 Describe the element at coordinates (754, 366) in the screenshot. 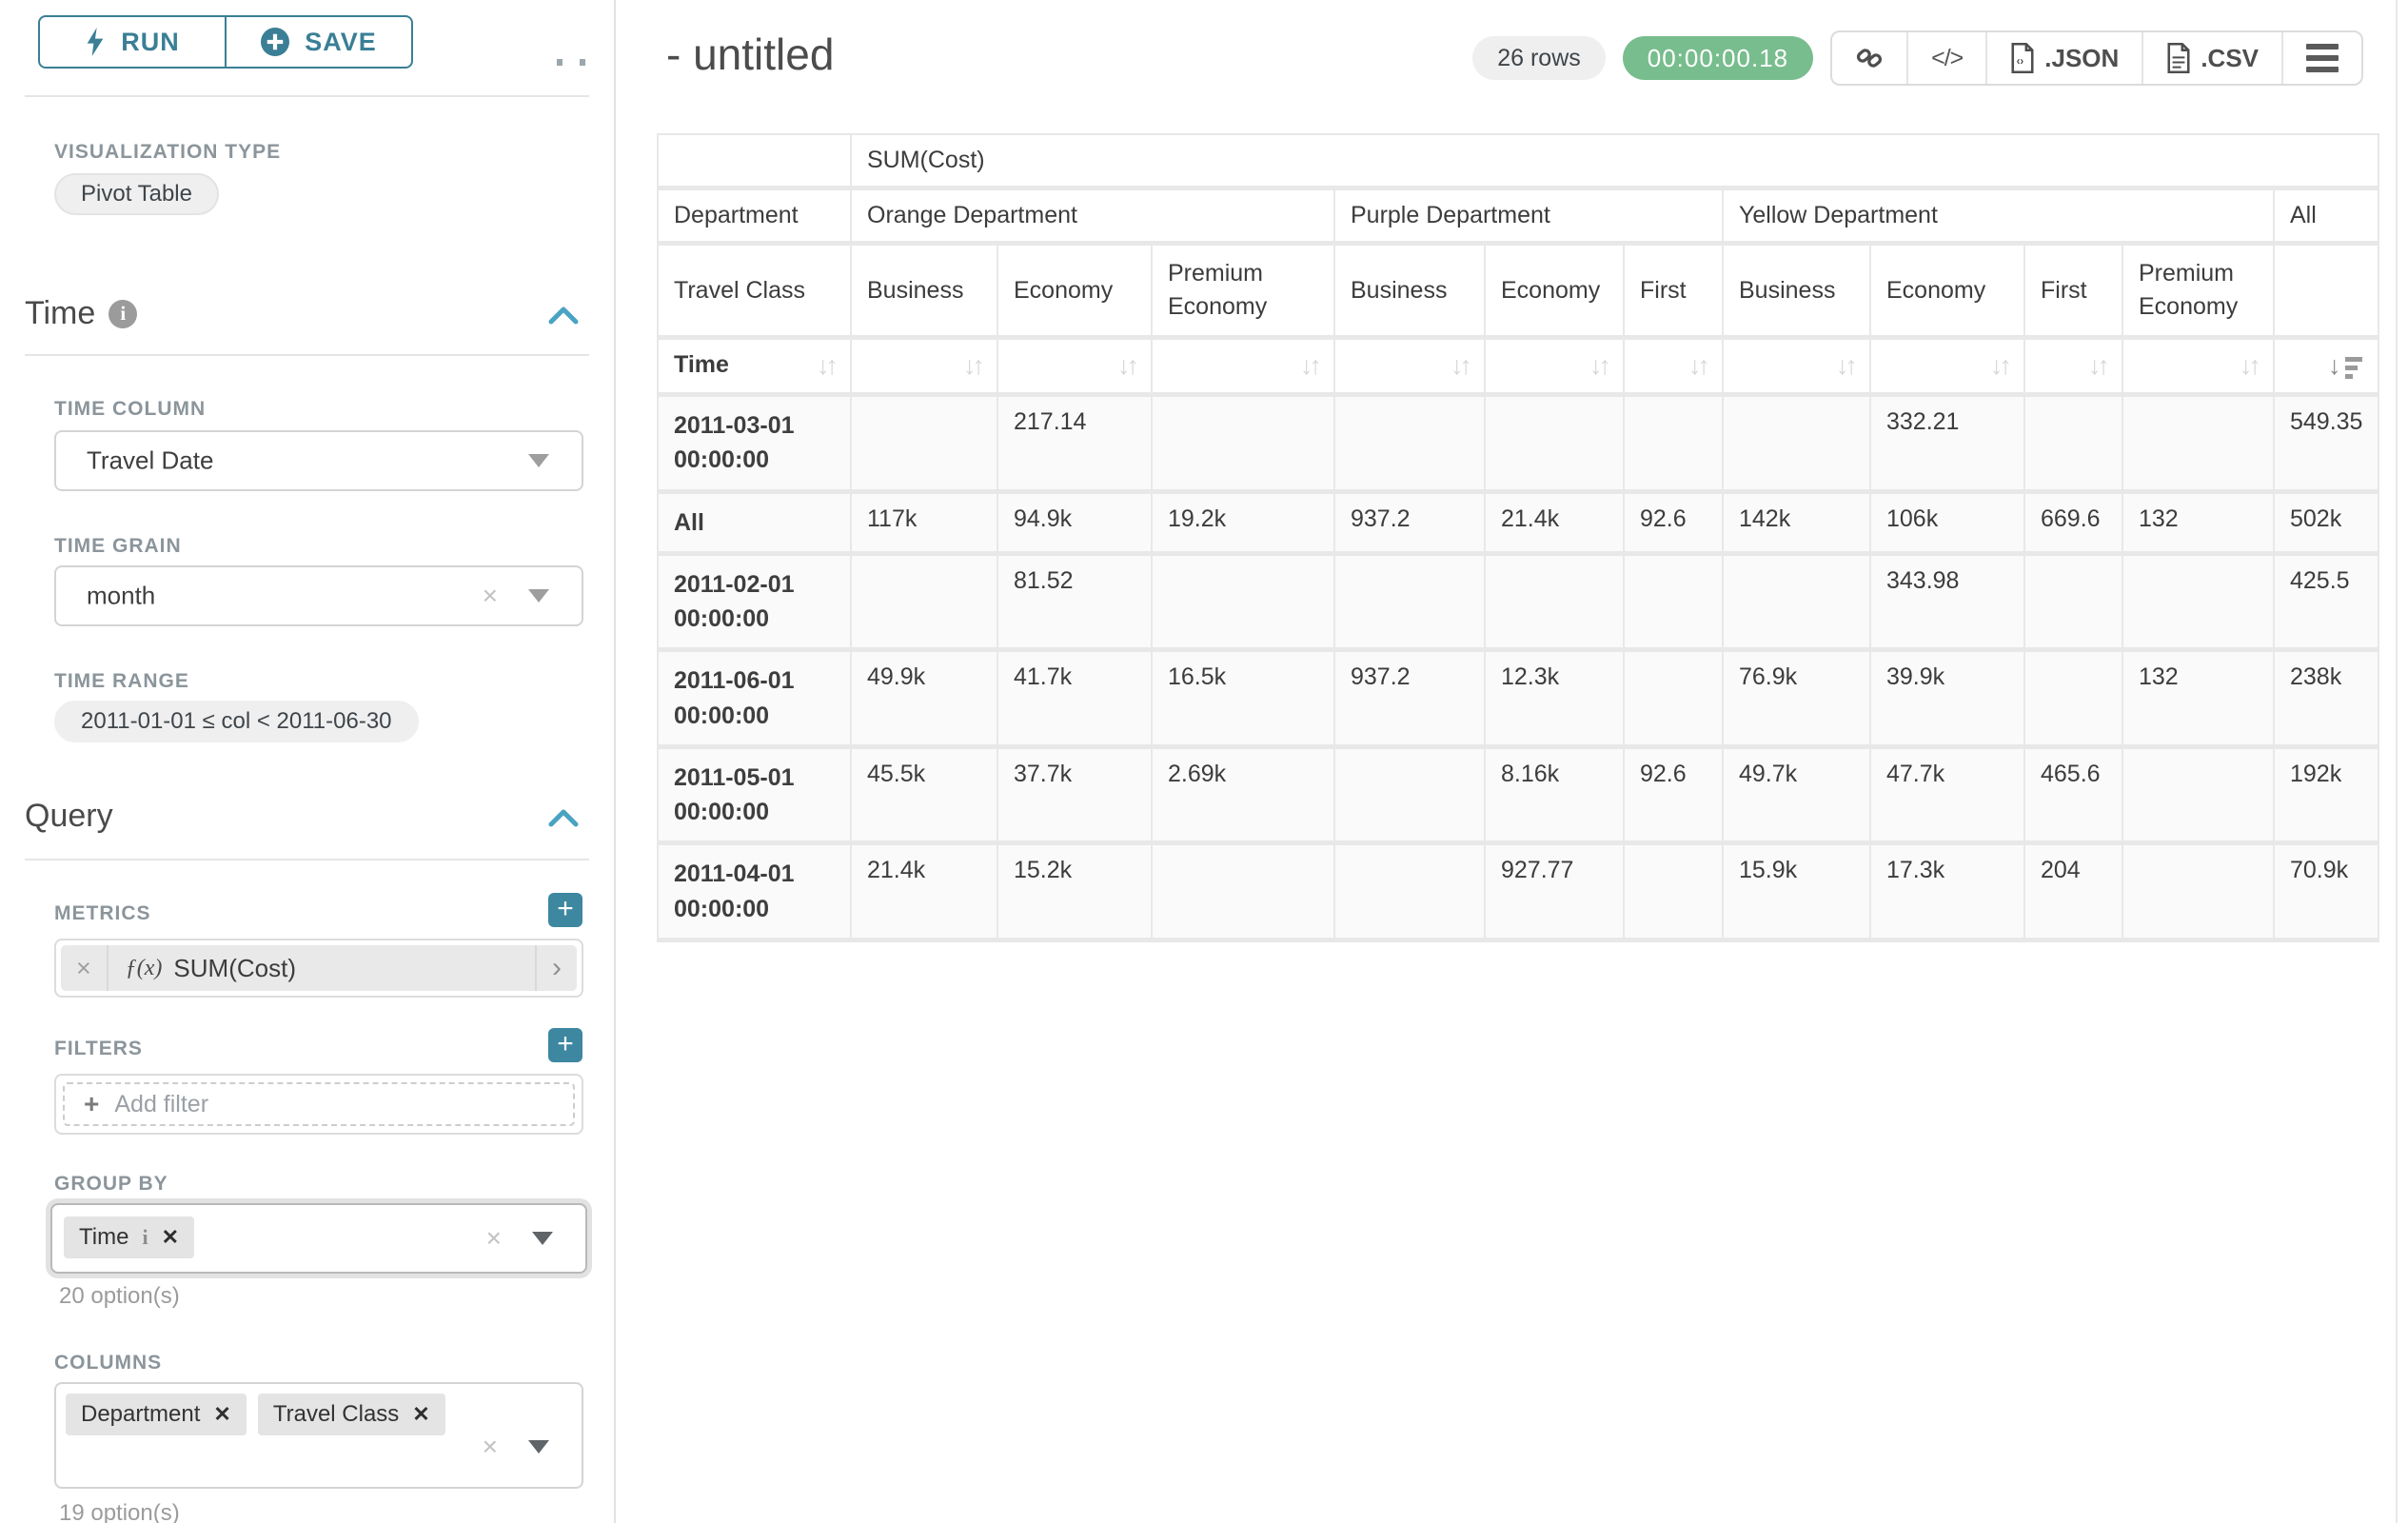

I see `sortable-row-header: Time ↓↑` at that location.